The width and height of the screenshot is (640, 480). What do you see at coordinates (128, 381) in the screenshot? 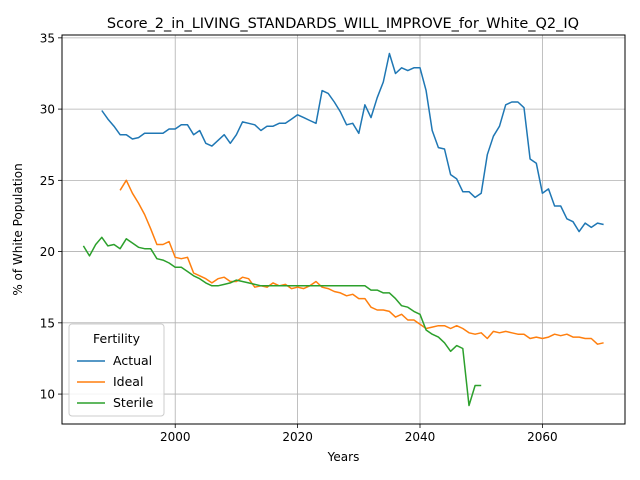
I see `legend-label-ideal: Ideal` at bounding box center [128, 381].